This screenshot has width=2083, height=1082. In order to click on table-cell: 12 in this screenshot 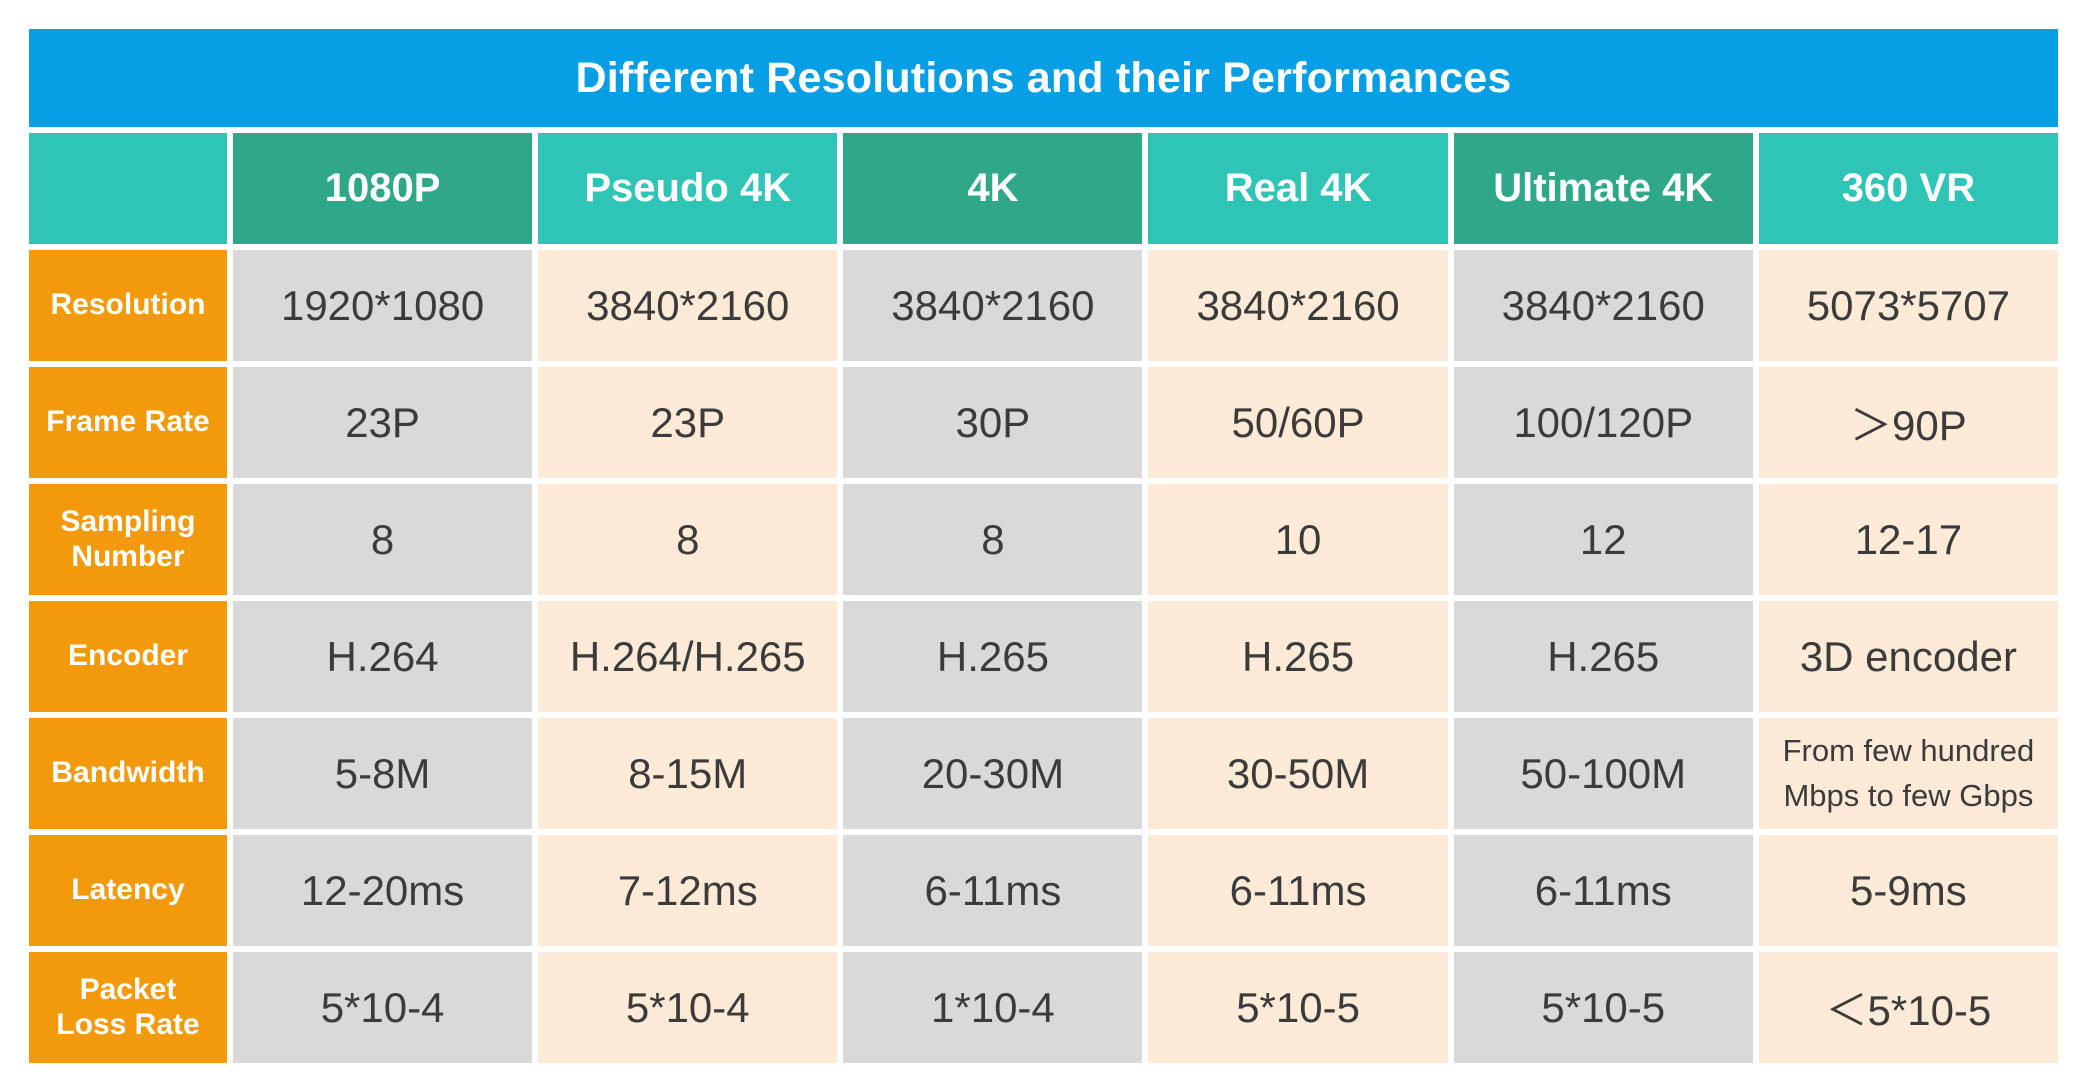, I will do `click(1603, 539)`.